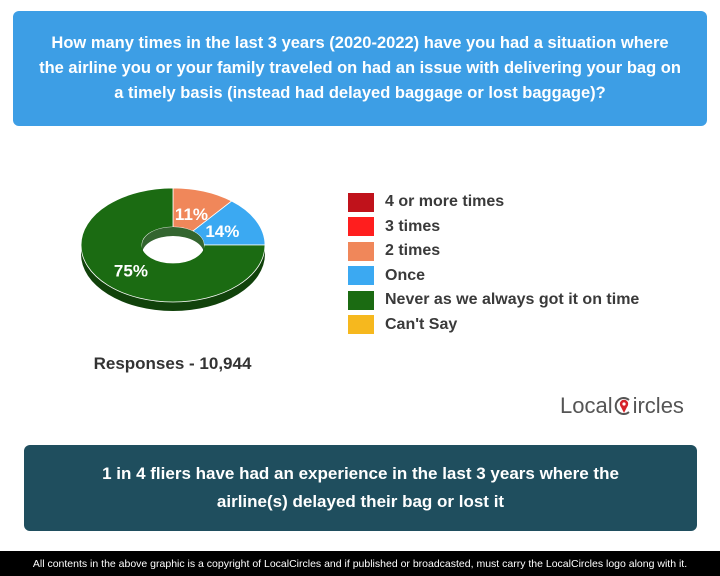 This screenshot has width=720, height=576. I want to click on donut-hole-wall, so click(173, 240).